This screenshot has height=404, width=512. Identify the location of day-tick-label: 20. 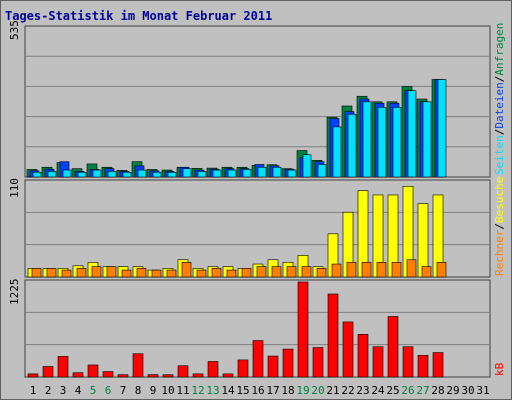
(317, 390).